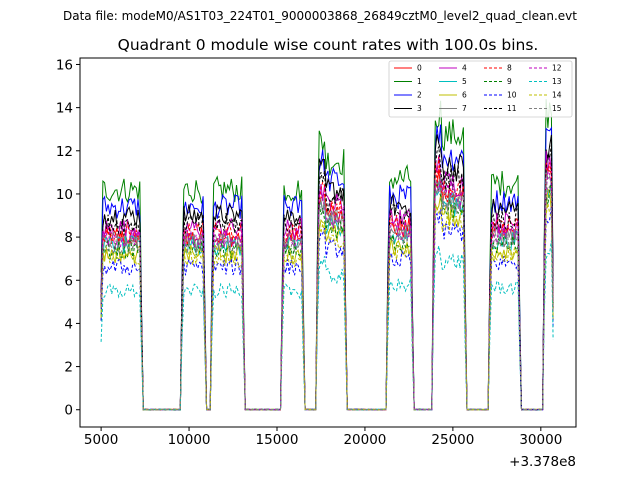 Image resolution: width=640 pixels, height=480 pixels. What do you see at coordinates (64, 65) in the screenshot?
I see `y-tick-label-16: 16` at bounding box center [64, 65].